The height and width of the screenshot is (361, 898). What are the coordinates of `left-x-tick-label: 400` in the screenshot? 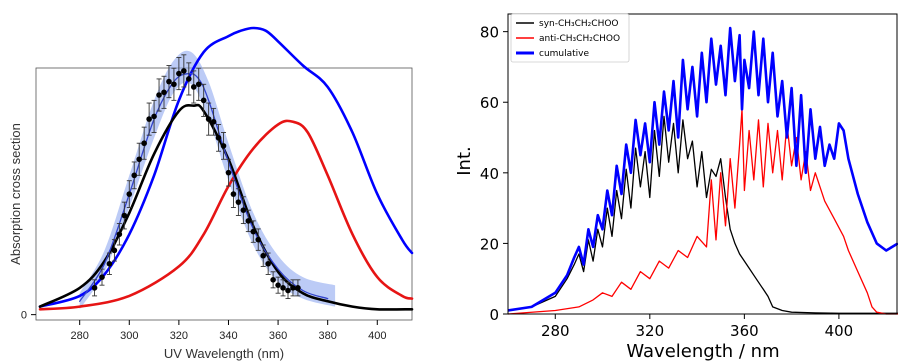 It's located at (377, 336).